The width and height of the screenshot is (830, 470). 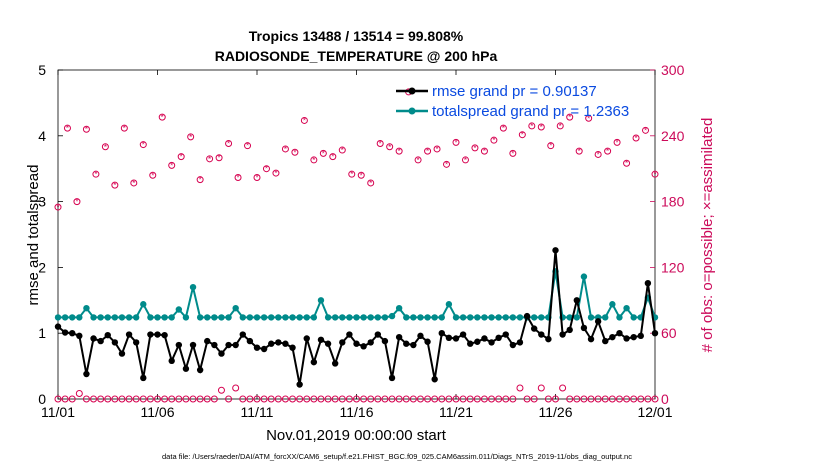 I want to click on legend-marker-rmse, so click(x=412, y=91).